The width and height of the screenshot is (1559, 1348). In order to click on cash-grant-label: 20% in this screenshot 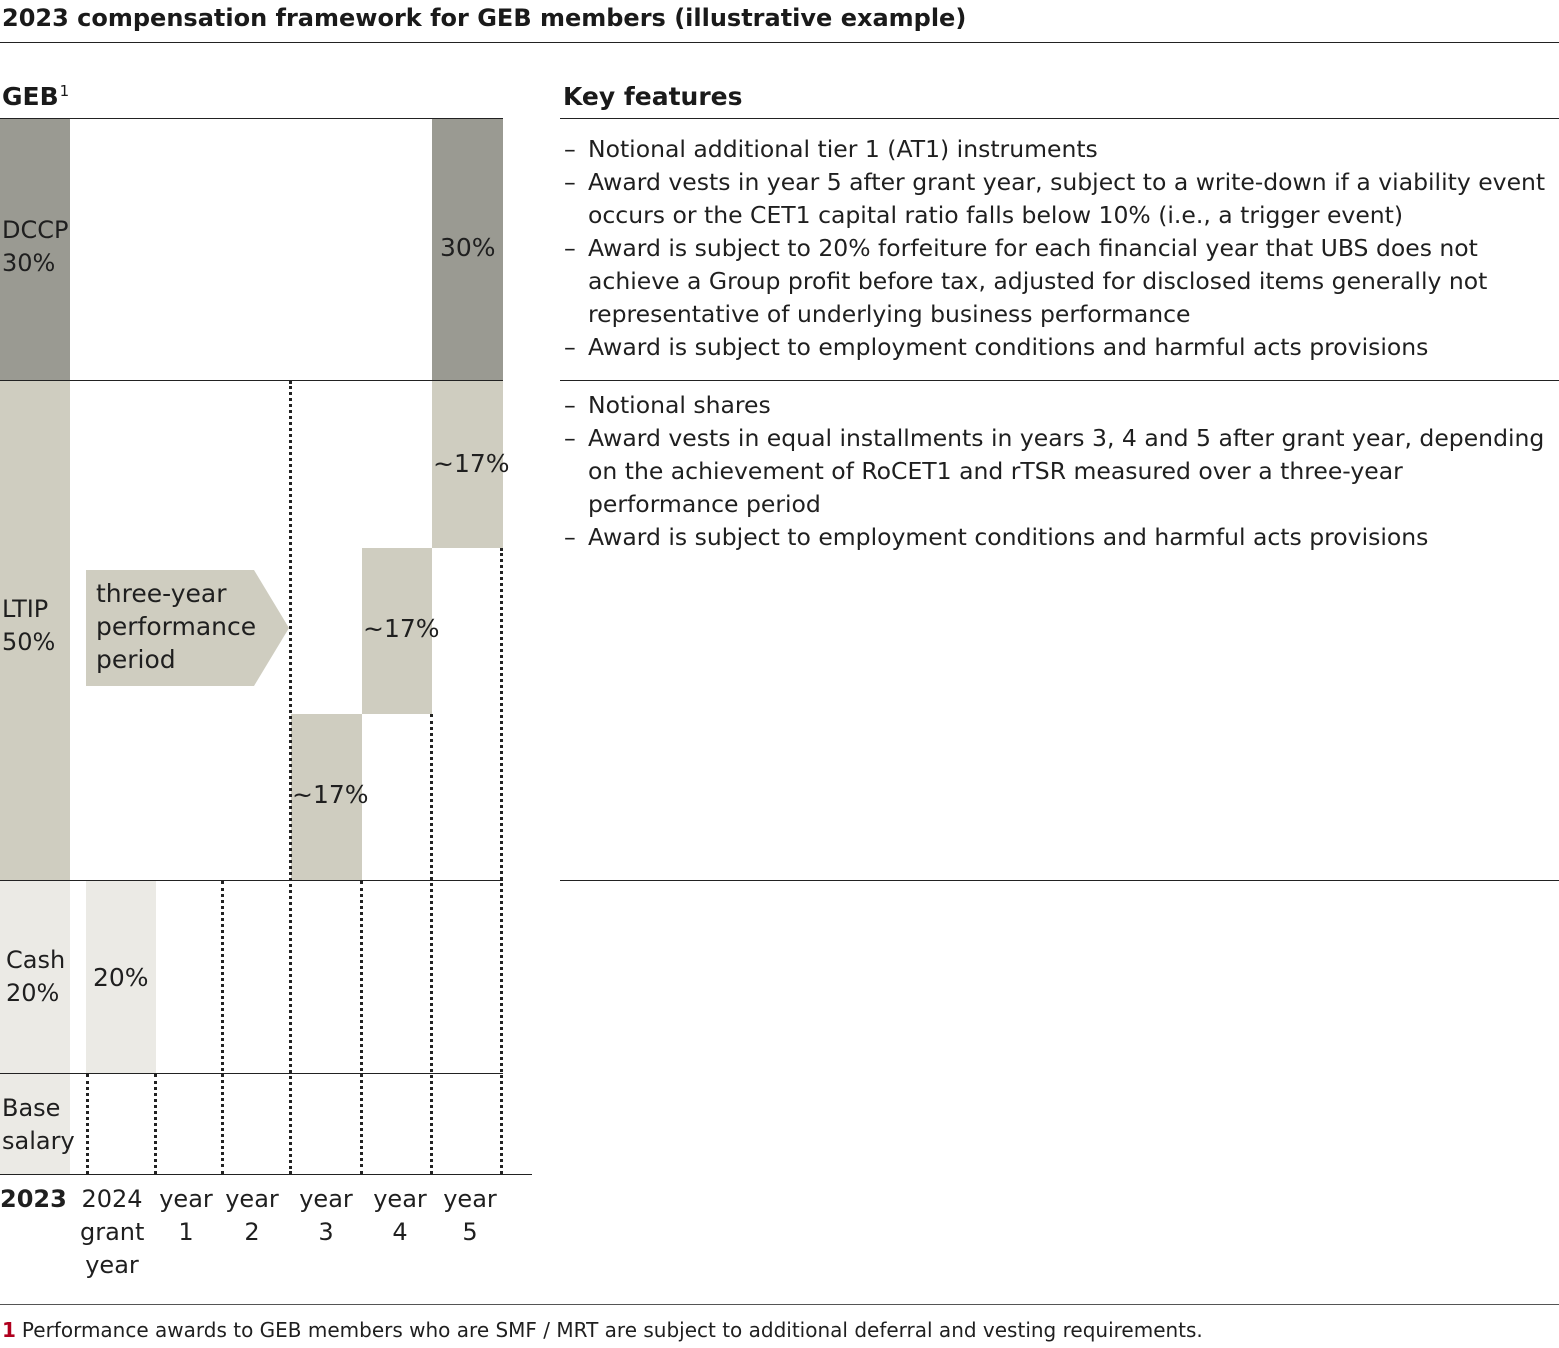, I will do `click(121, 977)`.